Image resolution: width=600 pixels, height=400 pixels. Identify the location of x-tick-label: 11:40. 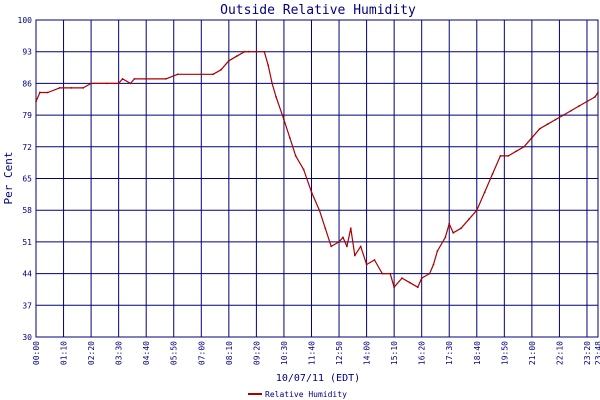
(311, 353).